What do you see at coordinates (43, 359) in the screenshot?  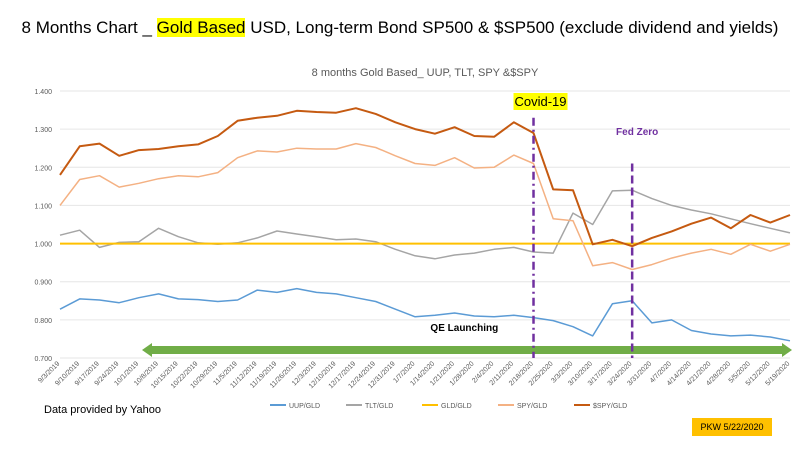 I see `y-tick-label: 0.700` at bounding box center [43, 359].